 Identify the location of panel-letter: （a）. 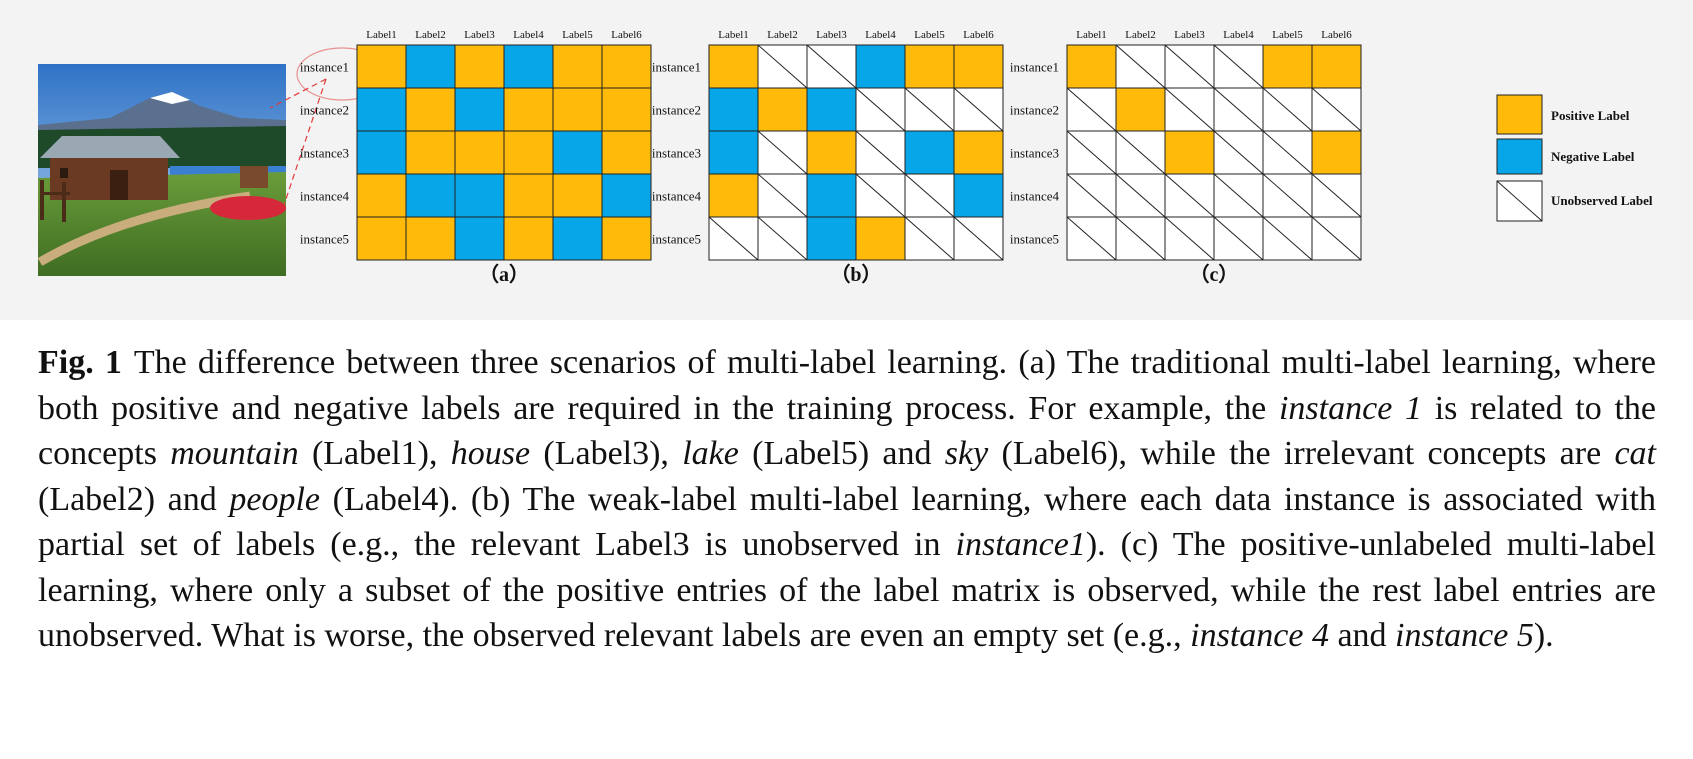
(504, 274).